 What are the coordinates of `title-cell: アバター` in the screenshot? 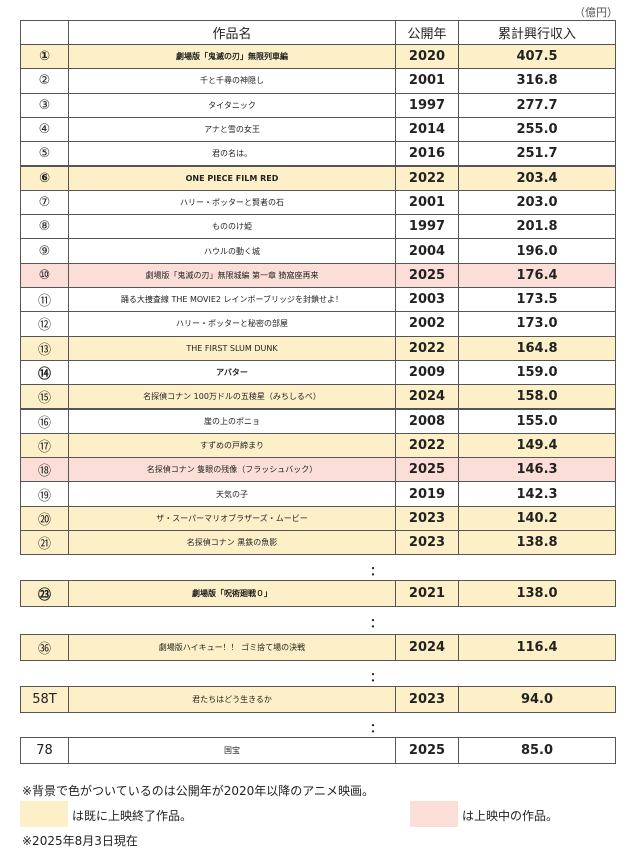 It's located at (232, 372).